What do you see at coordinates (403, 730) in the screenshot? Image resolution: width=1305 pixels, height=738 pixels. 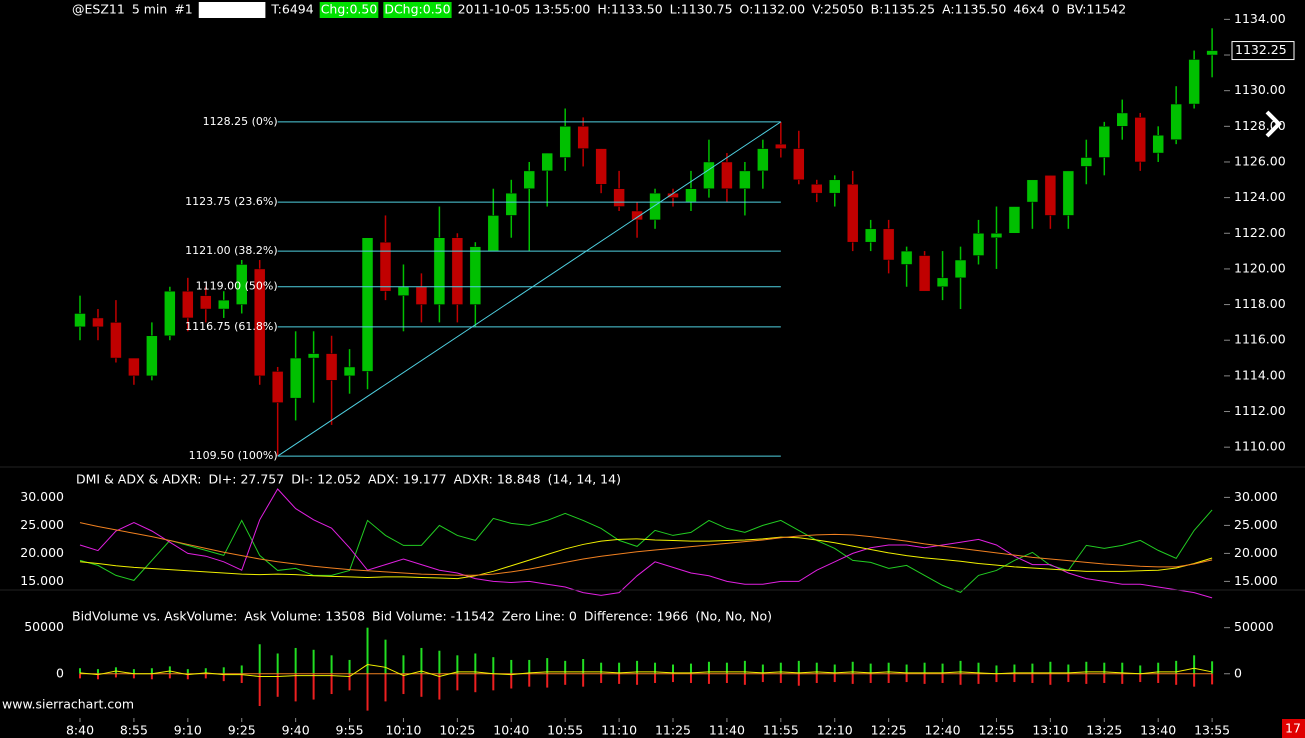 I see `x-tick-label: 10:10` at bounding box center [403, 730].